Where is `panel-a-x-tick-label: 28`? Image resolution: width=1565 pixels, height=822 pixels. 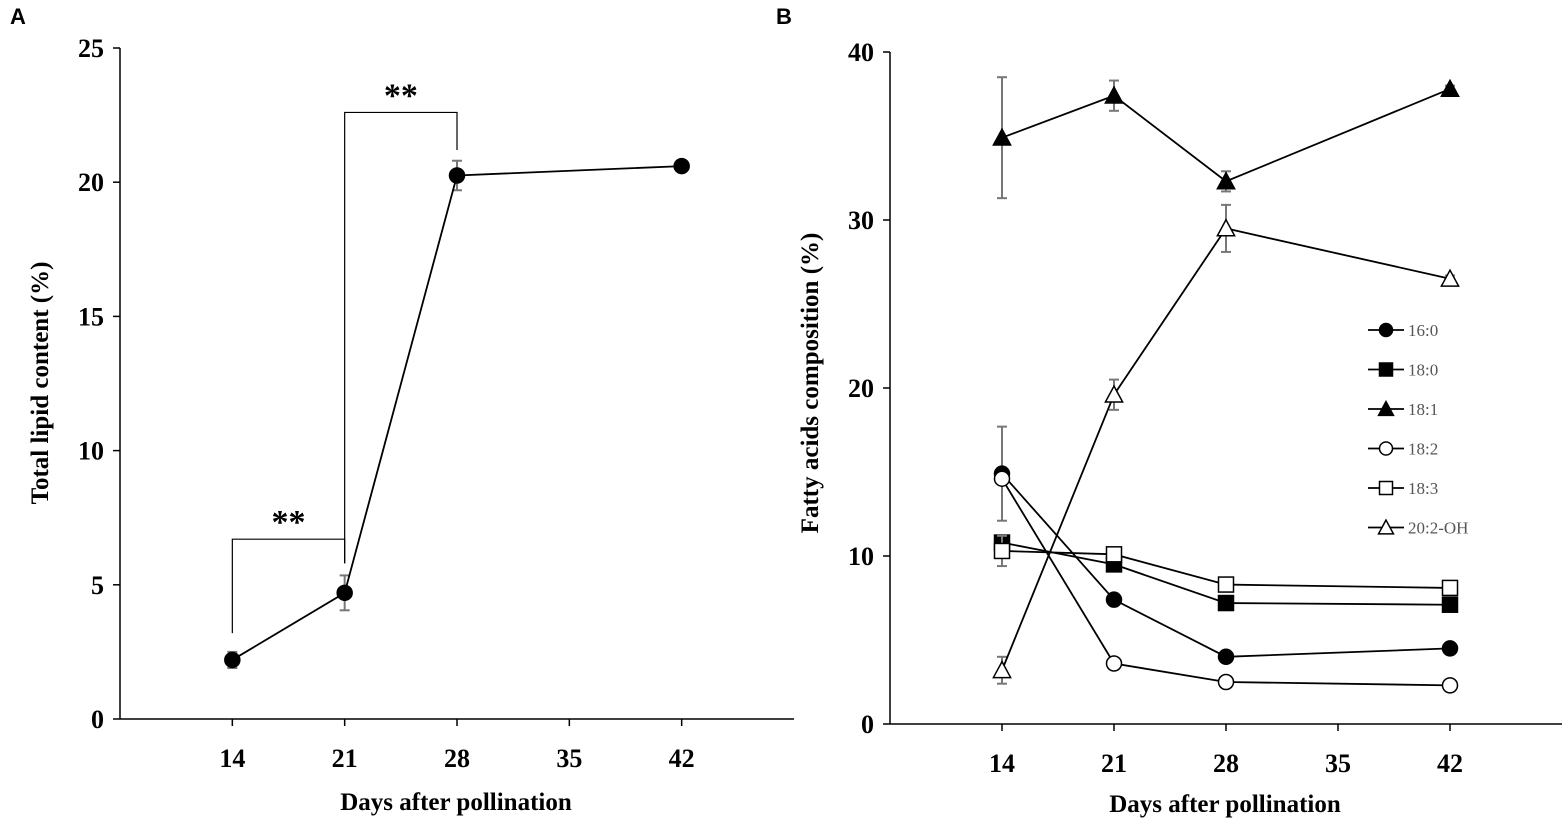
panel-a-x-tick-label: 28 is located at coordinates (457, 758).